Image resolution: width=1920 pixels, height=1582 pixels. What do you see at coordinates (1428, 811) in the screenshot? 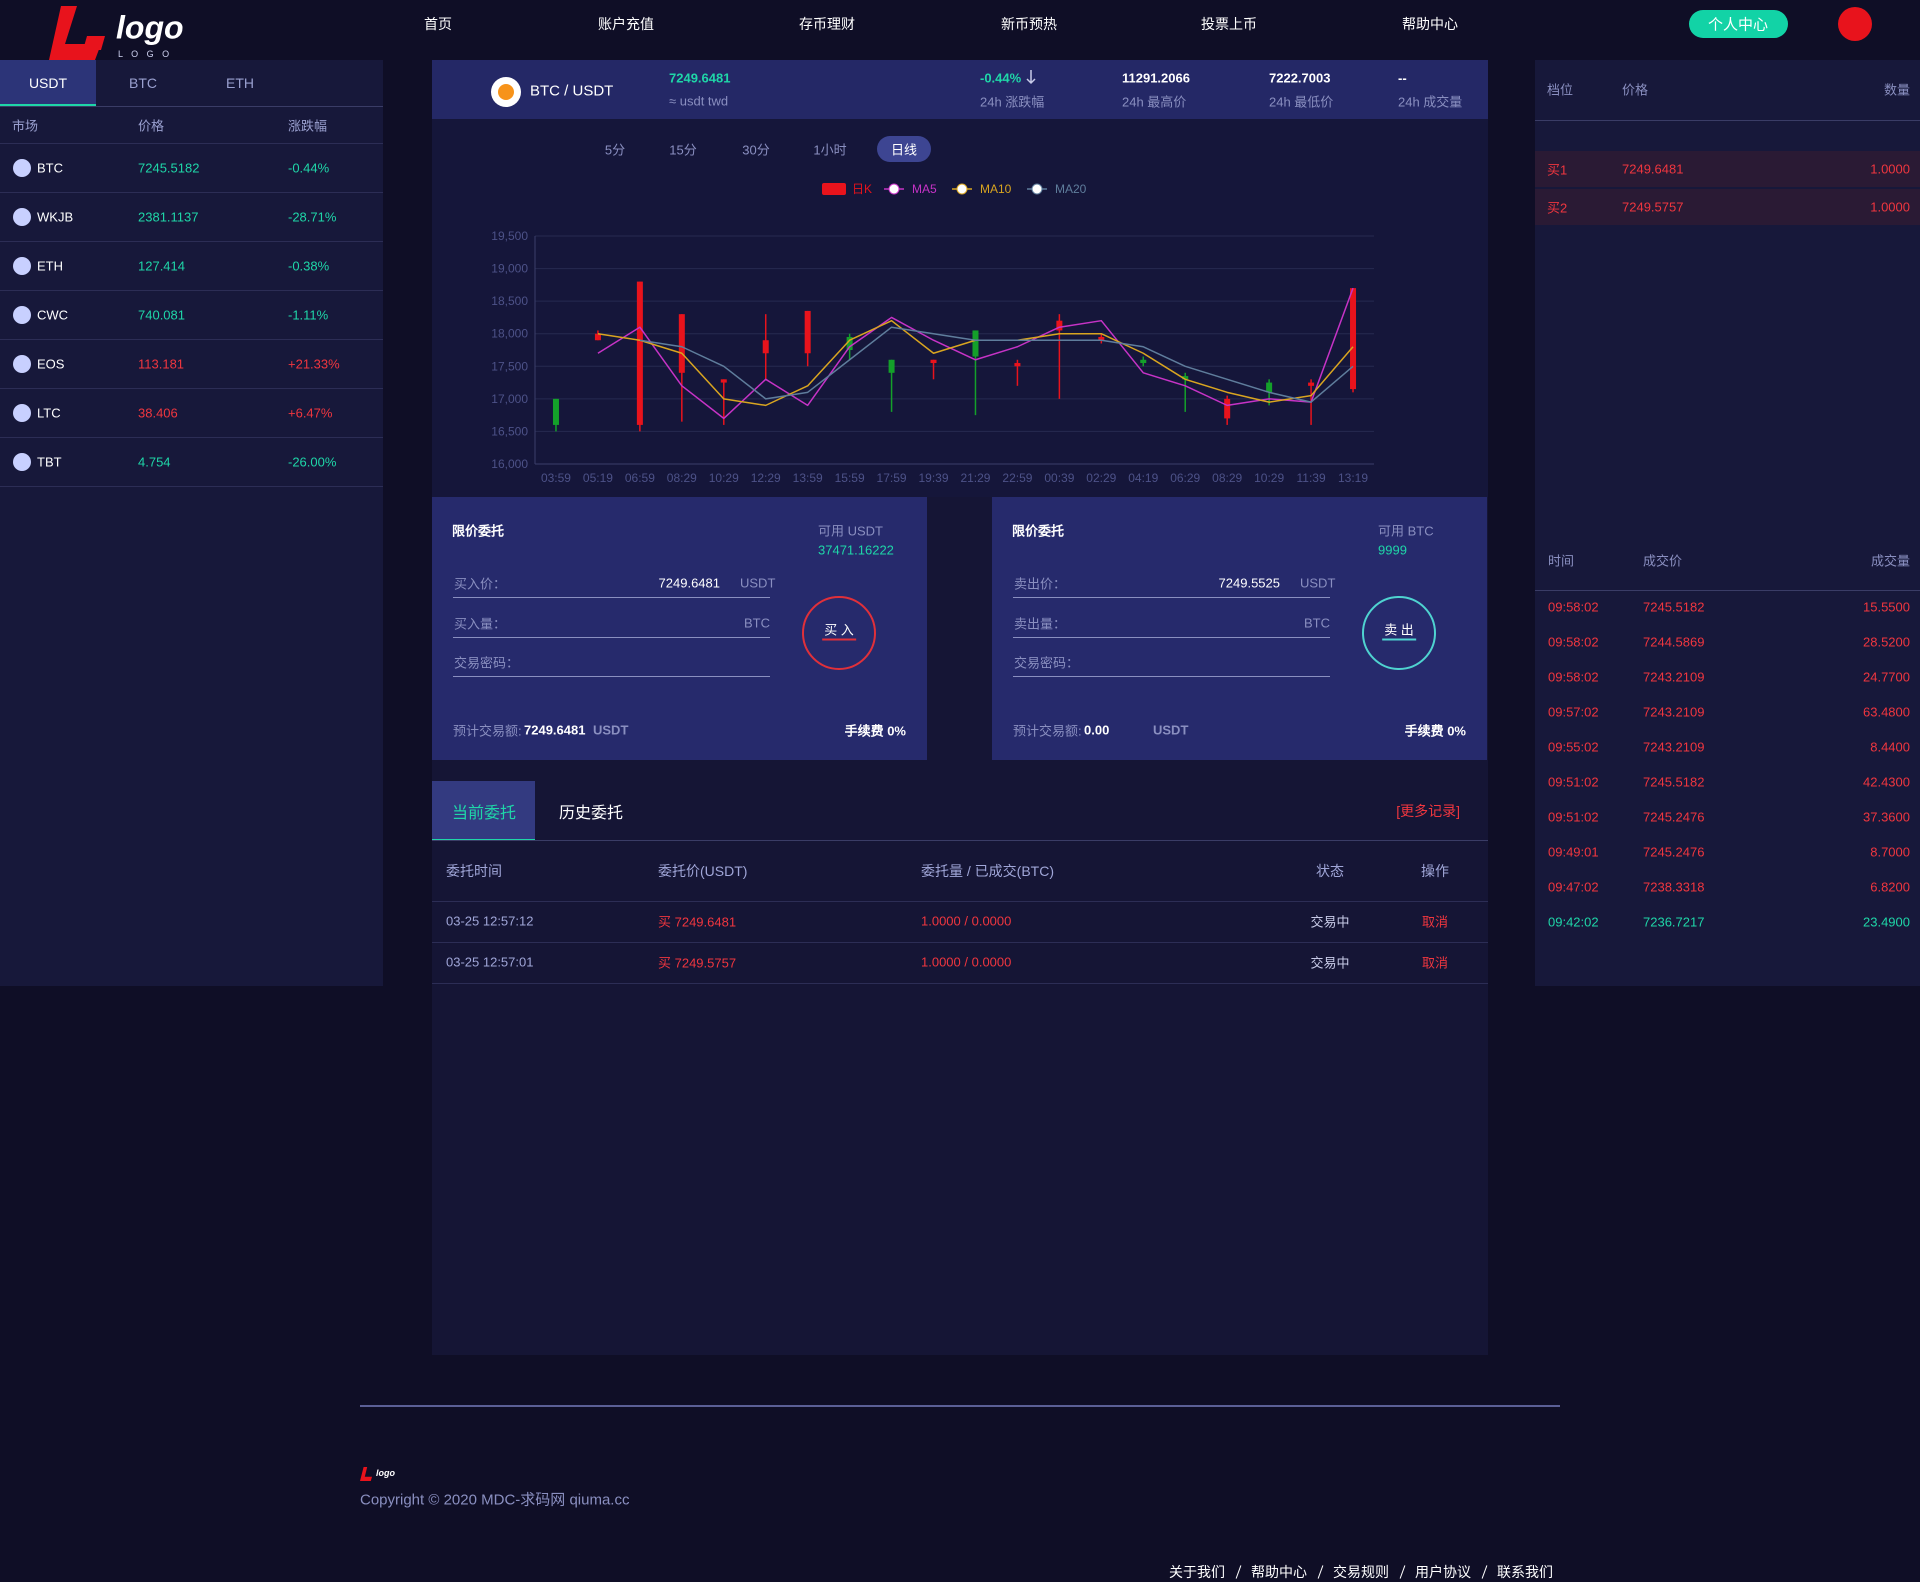
I see `more-link: [更多记录]` at bounding box center [1428, 811].